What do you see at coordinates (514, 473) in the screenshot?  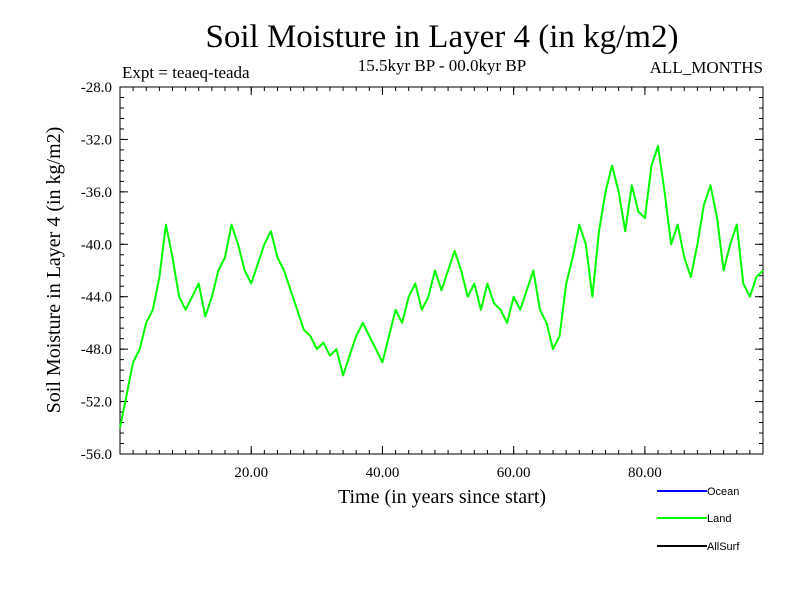 I see `x-tick-label: 60.00` at bounding box center [514, 473].